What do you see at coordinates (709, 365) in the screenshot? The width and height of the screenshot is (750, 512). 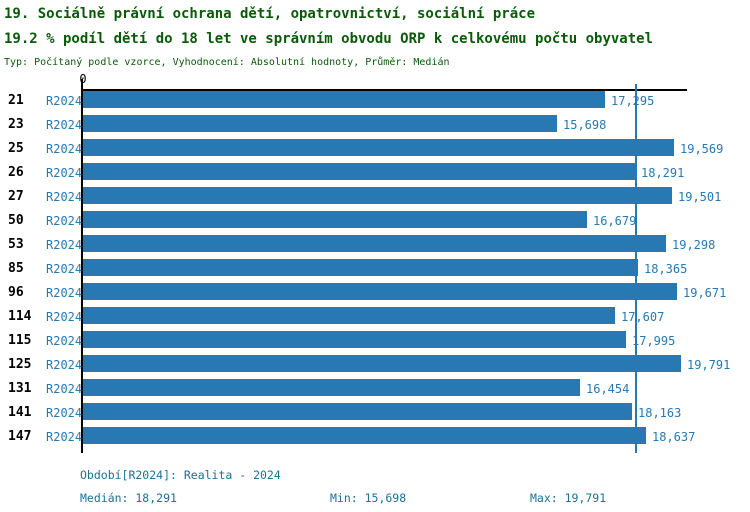 I see `value-label: 19,791` at bounding box center [709, 365].